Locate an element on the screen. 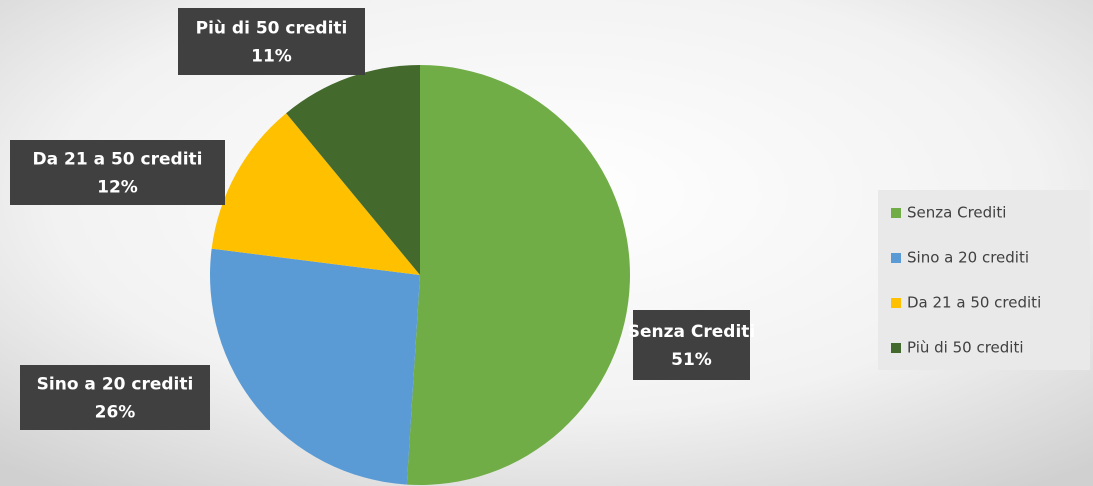  data-label-value: 12% is located at coordinates (117, 188).